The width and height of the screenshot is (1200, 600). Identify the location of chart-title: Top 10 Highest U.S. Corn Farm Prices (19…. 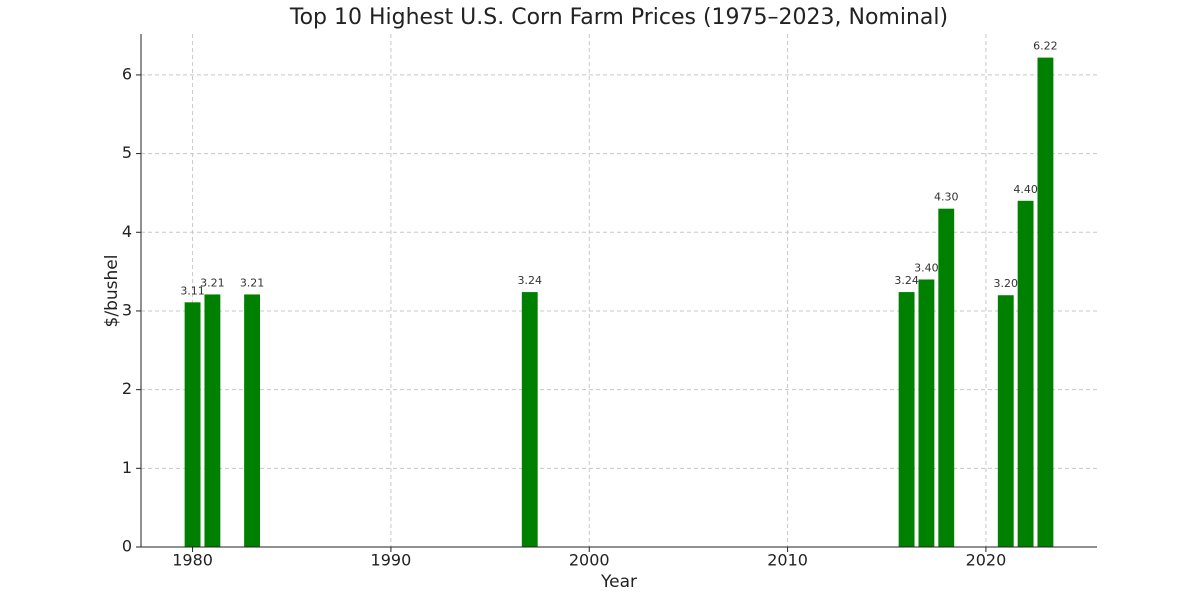
(618, 17).